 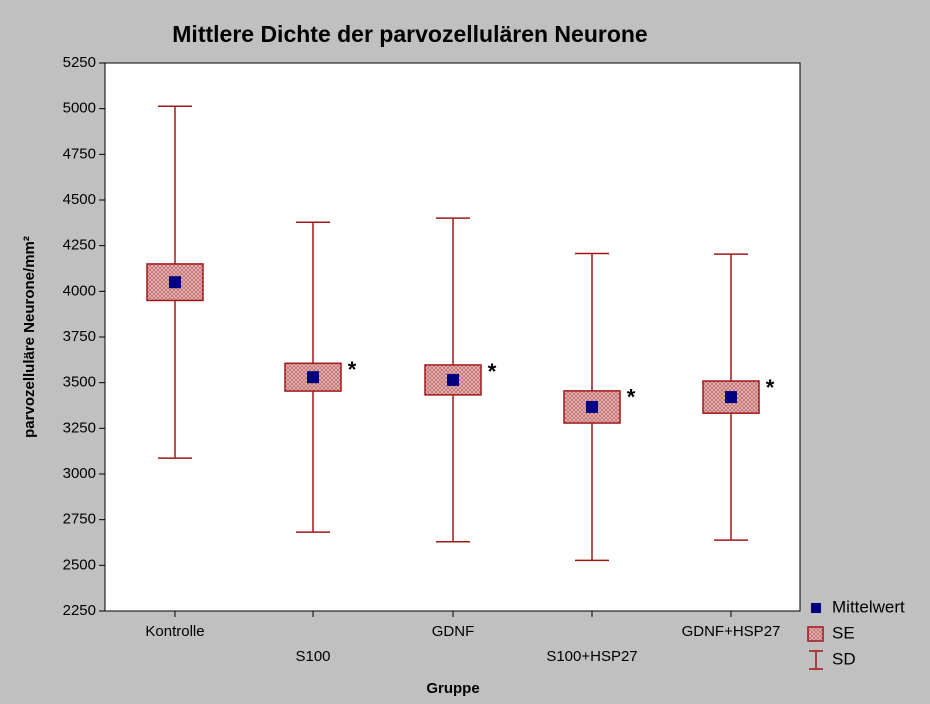 I want to click on x-tick-label: GDNF+HSP27, so click(x=731, y=631).